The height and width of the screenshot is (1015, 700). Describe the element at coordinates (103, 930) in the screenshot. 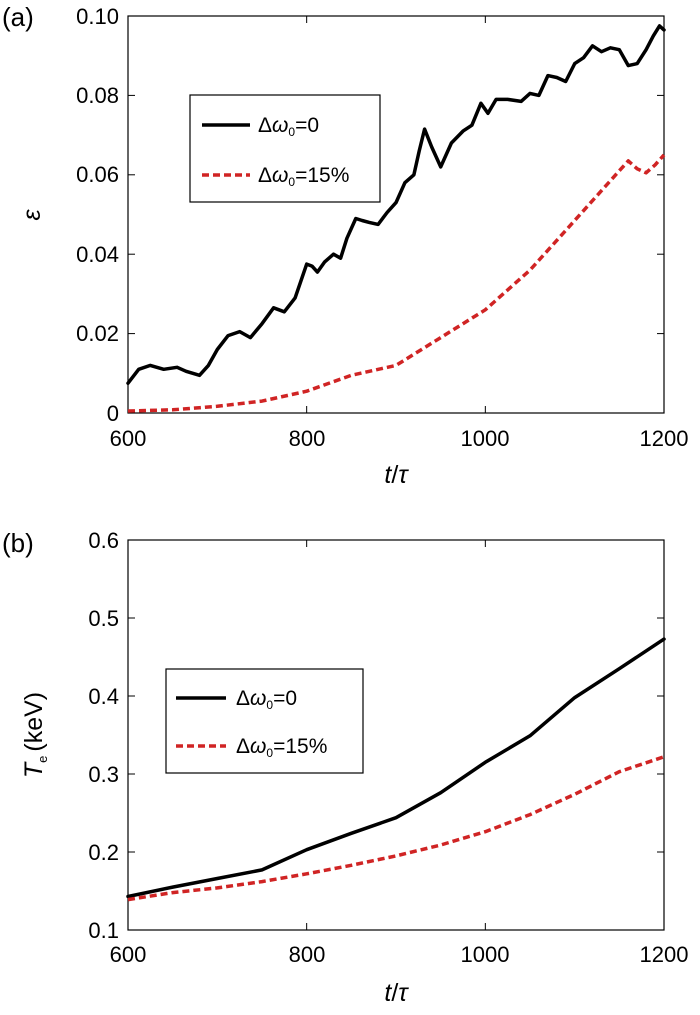

I see `y-tick-label: 0.1` at that location.